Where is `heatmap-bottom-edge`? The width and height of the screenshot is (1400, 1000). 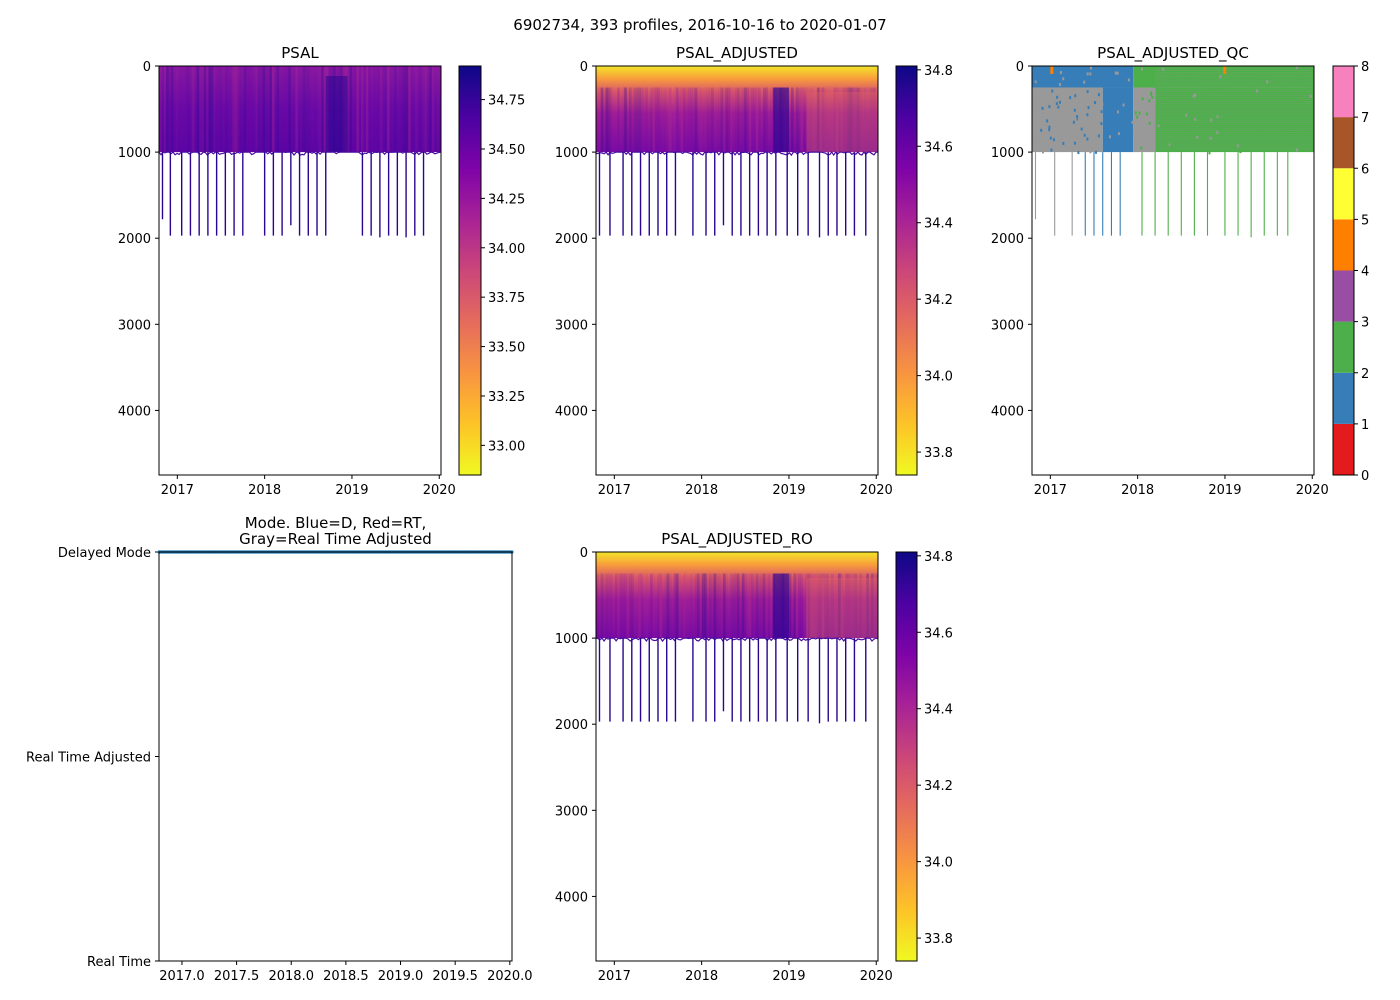
heatmap-bottom-edge is located at coordinates (736, 154).